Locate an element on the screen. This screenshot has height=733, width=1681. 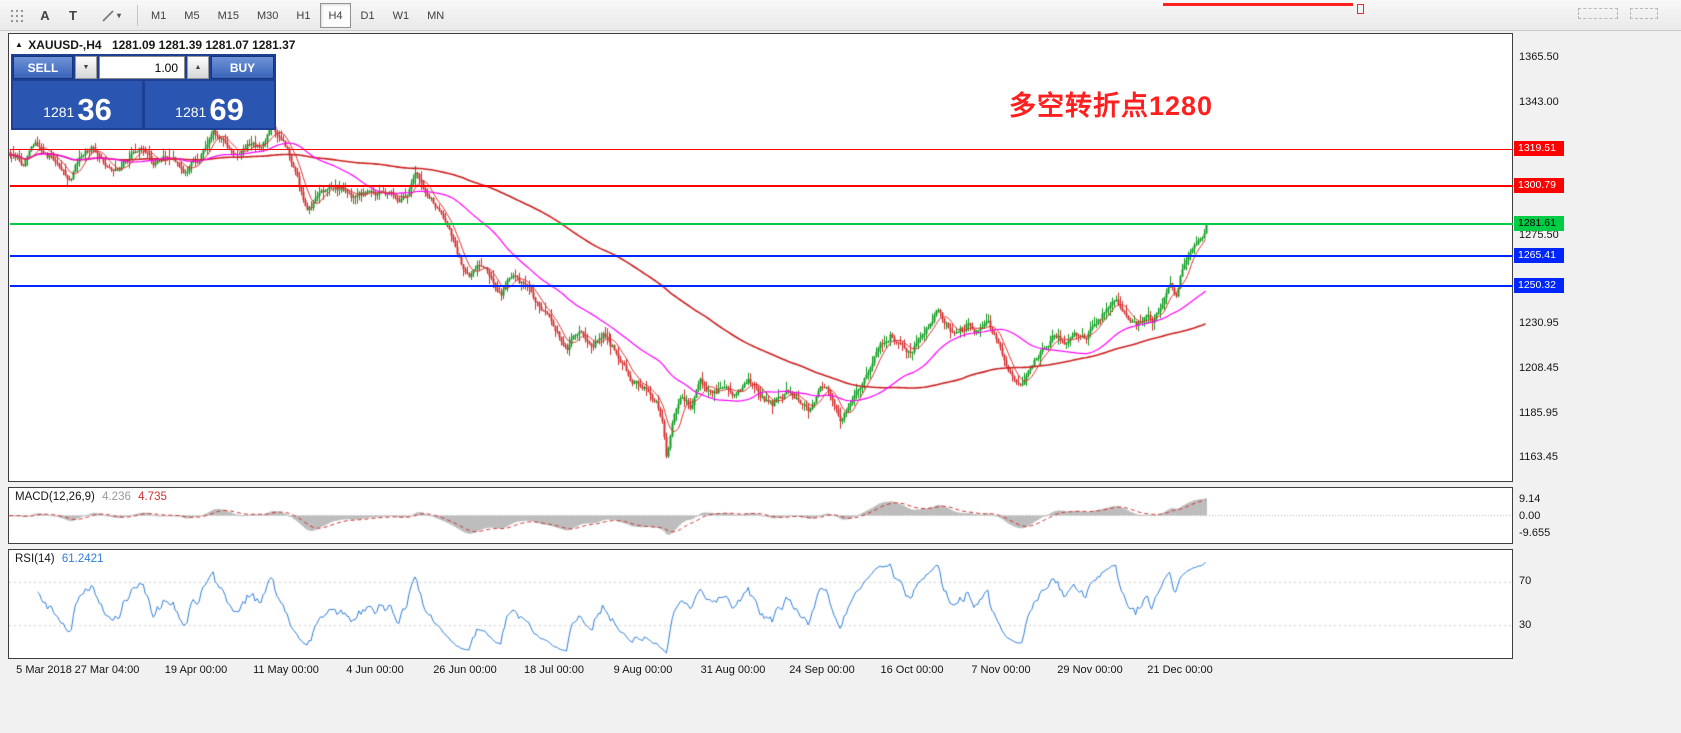
timeframe-button-h1: H1 is located at coordinates (303, 15).